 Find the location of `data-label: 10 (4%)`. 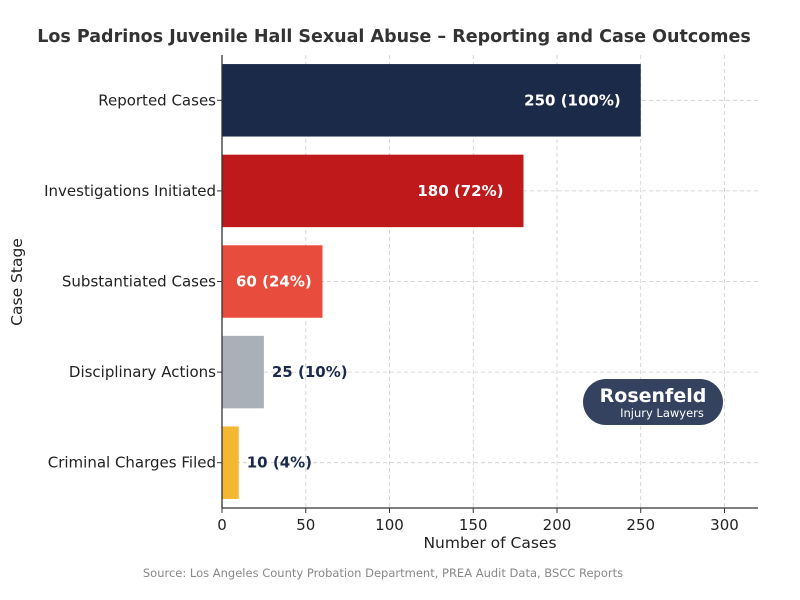

data-label: 10 (4%) is located at coordinates (279, 463).